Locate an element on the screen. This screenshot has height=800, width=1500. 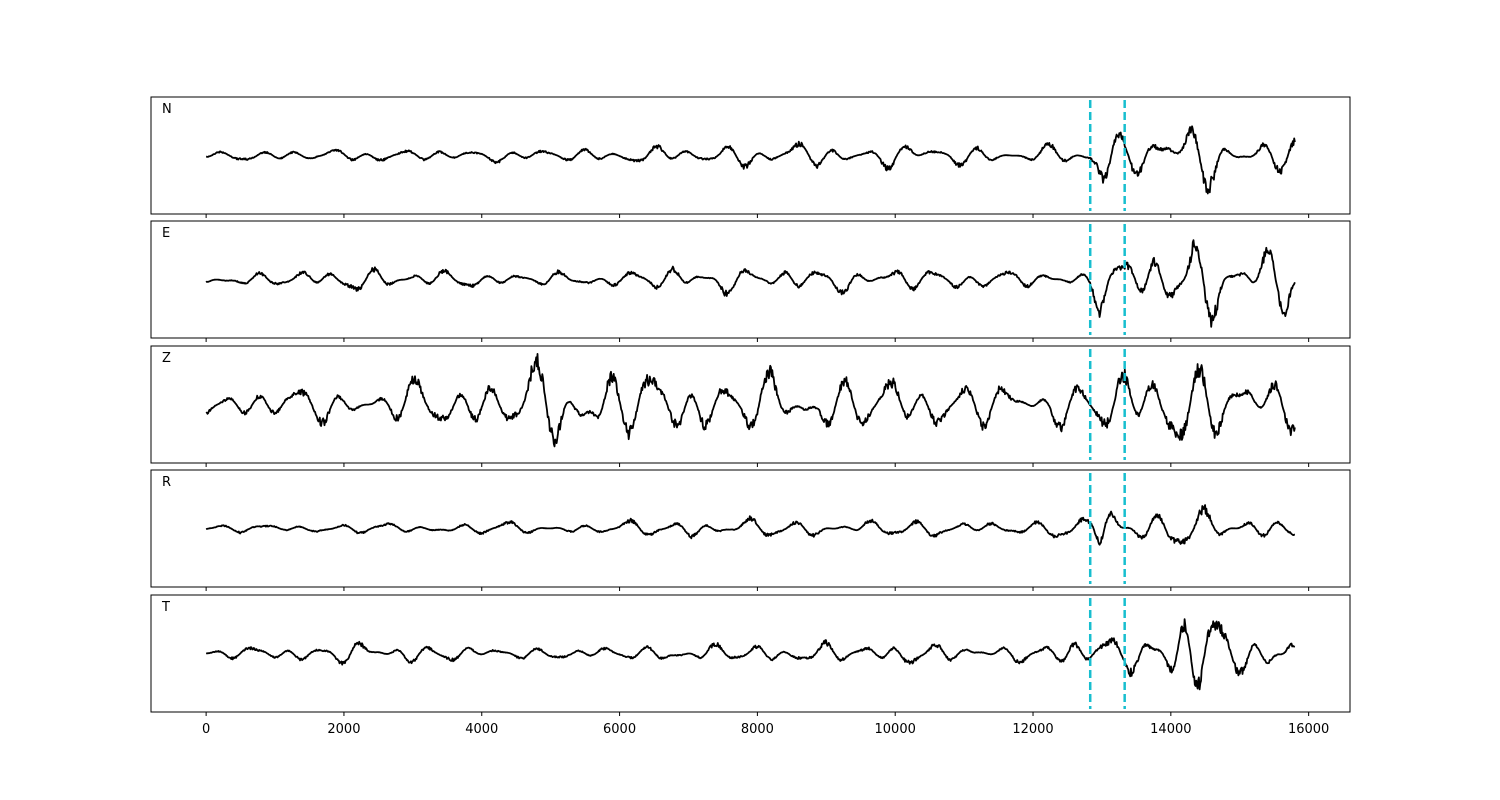
panel-label: E is located at coordinates (166, 233).